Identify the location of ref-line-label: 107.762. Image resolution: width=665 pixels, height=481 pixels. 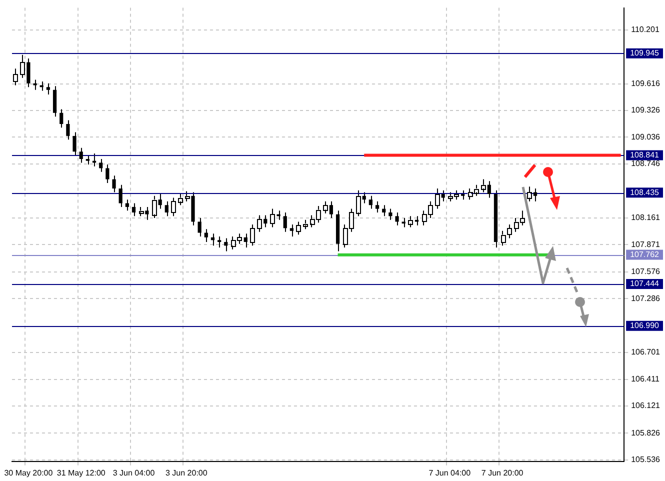
(645, 254).